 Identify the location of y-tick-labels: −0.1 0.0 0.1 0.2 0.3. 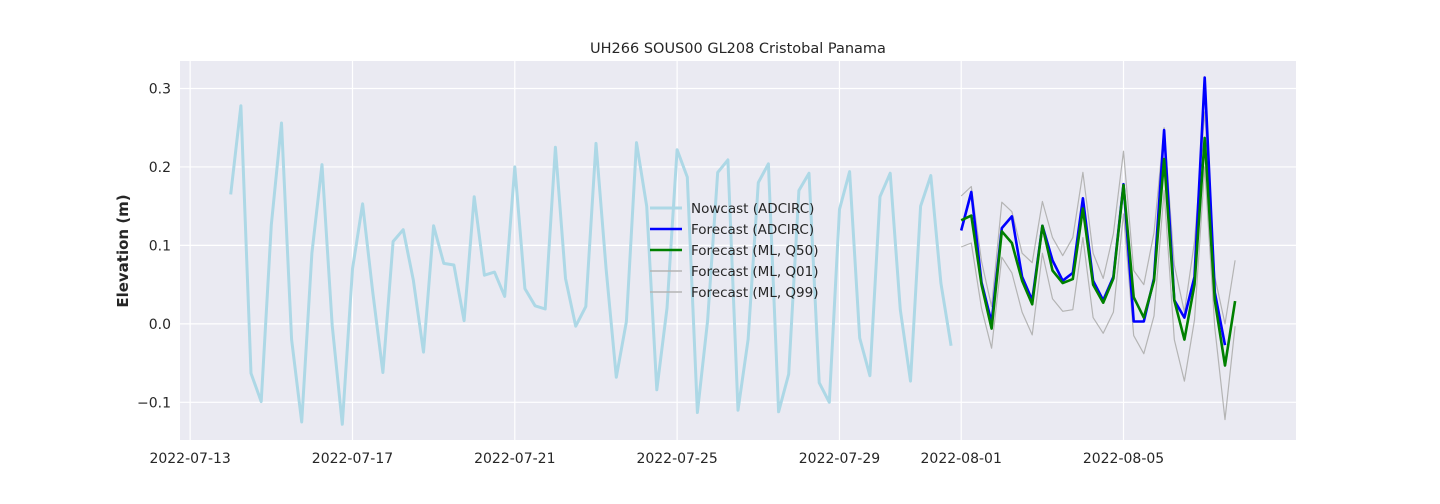
(154, 246).